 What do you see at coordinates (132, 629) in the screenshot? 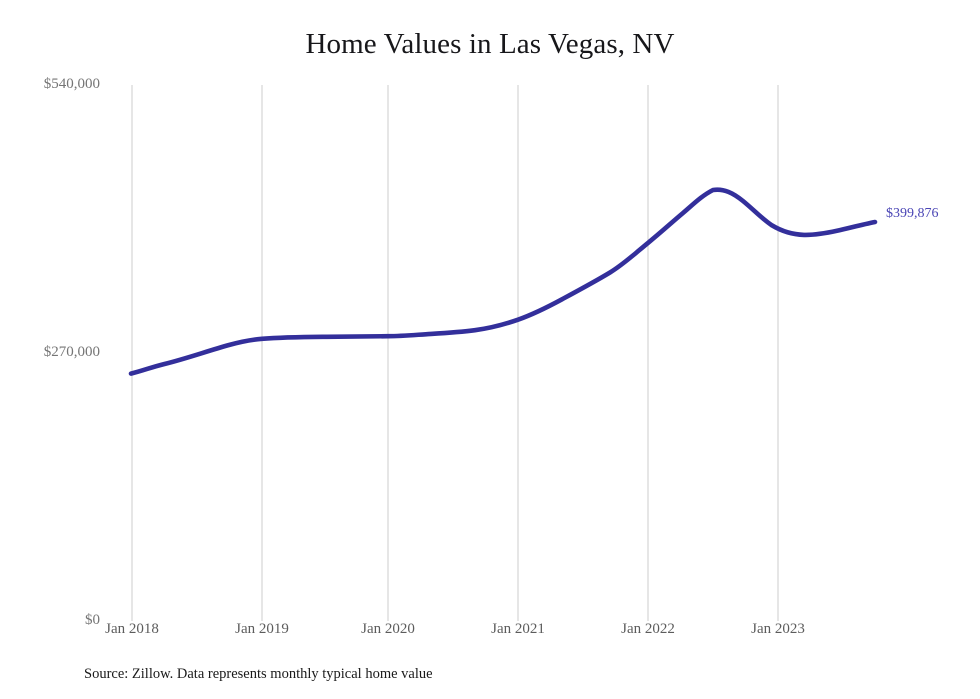
I see `x-axis-tick-jan-2018: Jan 2018` at bounding box center [132, 629].